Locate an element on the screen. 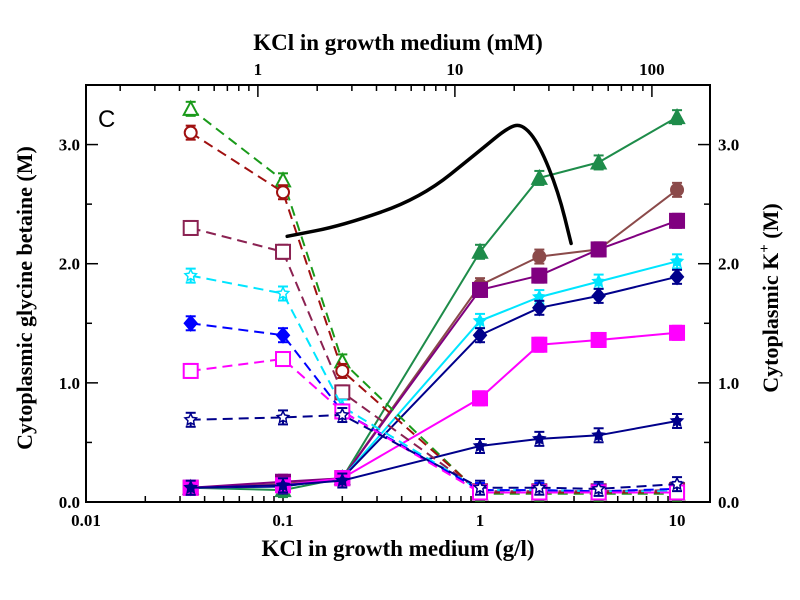 The width and height of the screenshot is (800, 600). x2-tick-label: 100 is located at coordinates (652, 69).